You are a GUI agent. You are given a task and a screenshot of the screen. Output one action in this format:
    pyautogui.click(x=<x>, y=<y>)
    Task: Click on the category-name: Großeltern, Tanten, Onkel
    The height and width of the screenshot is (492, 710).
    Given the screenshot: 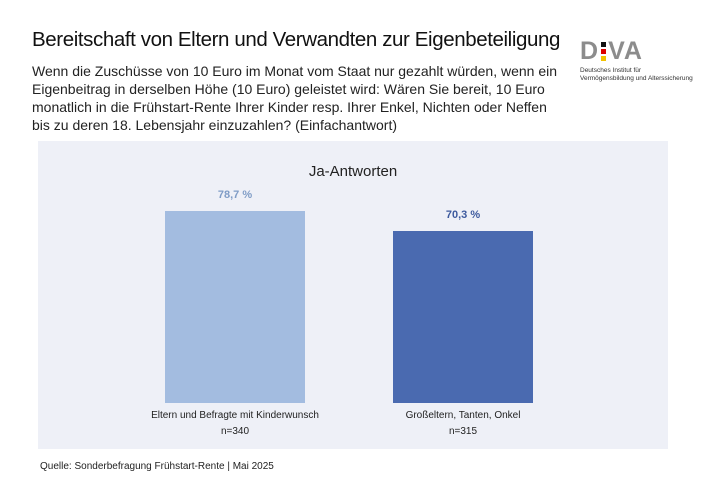 What is the action you would take?
    pyautogui.click(x=463, y=415)
    